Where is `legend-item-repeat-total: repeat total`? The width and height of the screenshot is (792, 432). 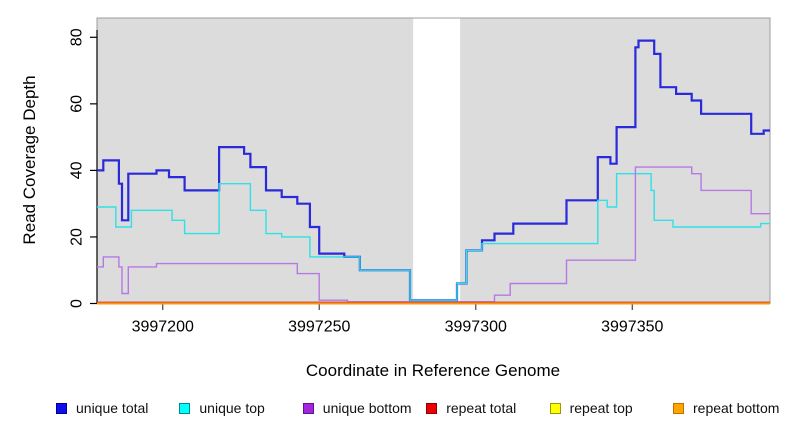
legend-item-repeat-total: repeat total is located at coordinates (471, 408).